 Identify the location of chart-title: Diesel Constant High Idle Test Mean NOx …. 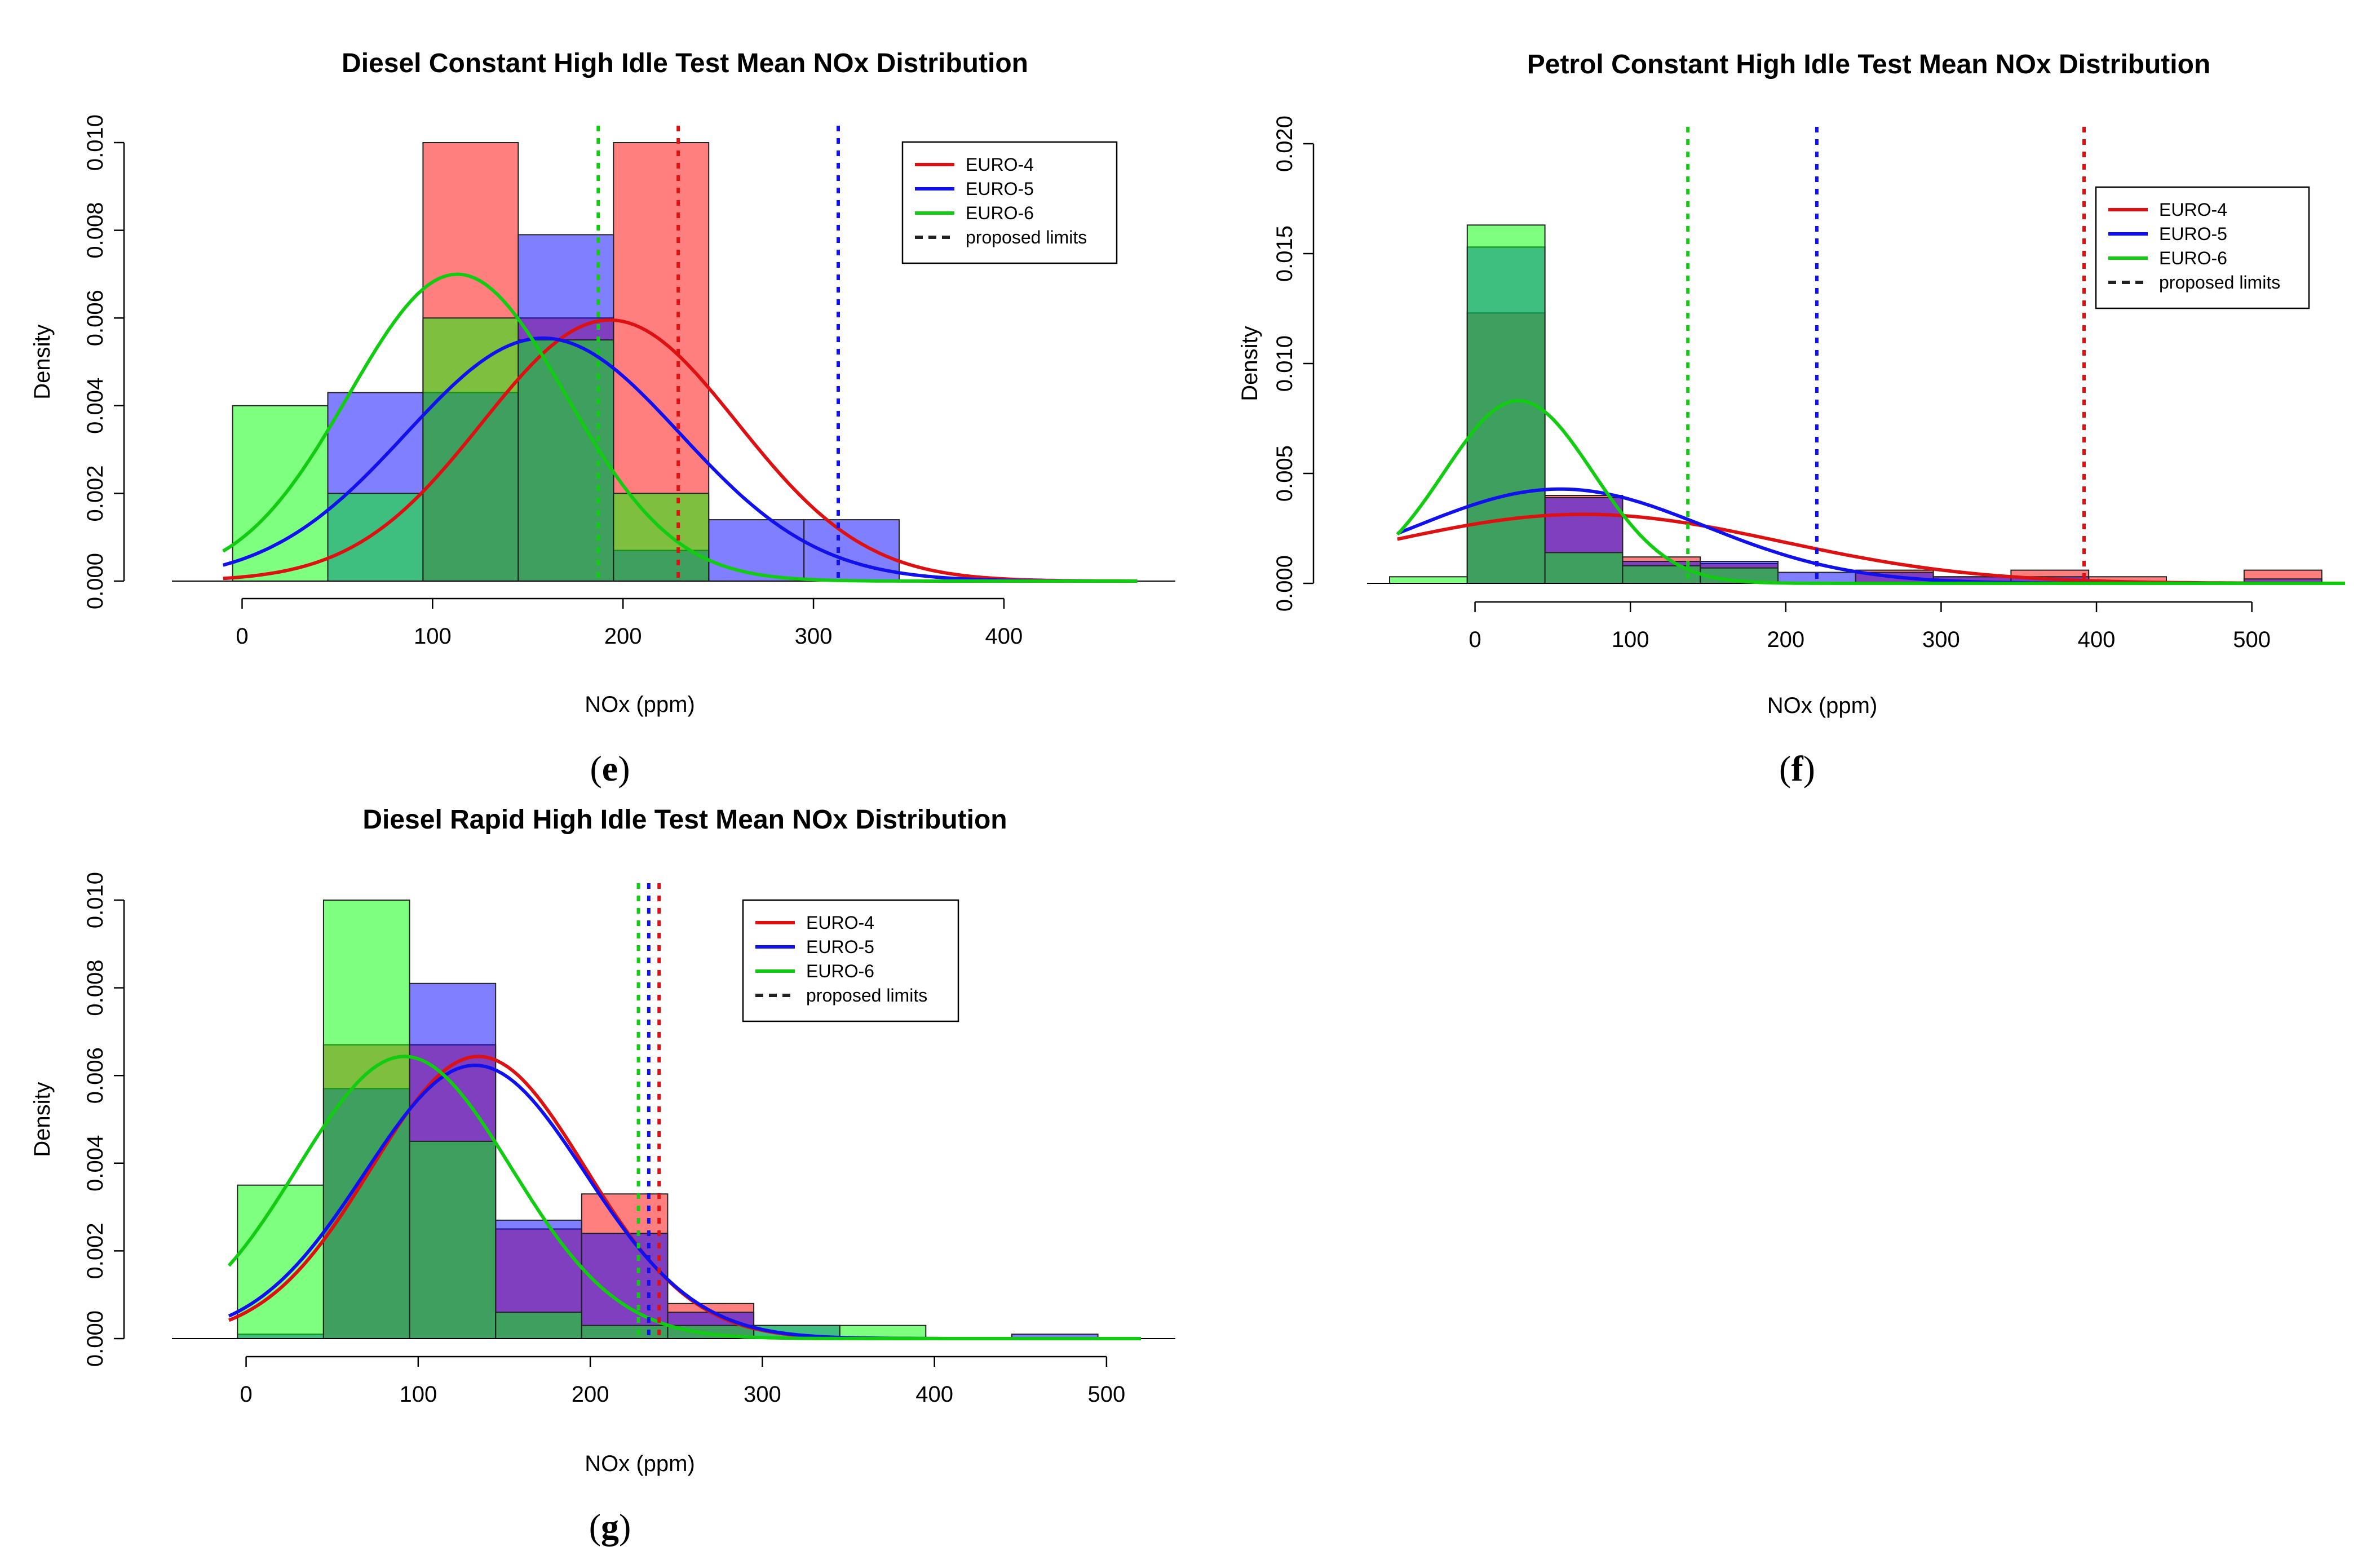
(685, 63).